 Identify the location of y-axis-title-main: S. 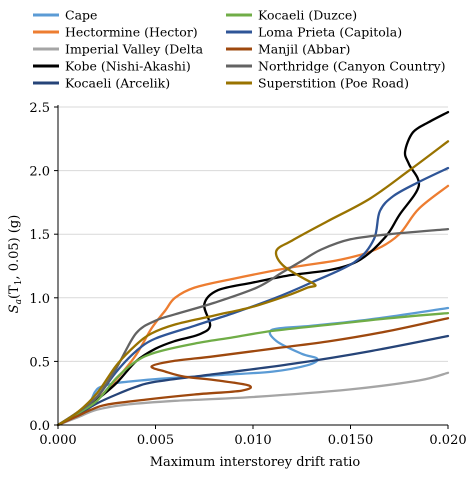
(14, 308).